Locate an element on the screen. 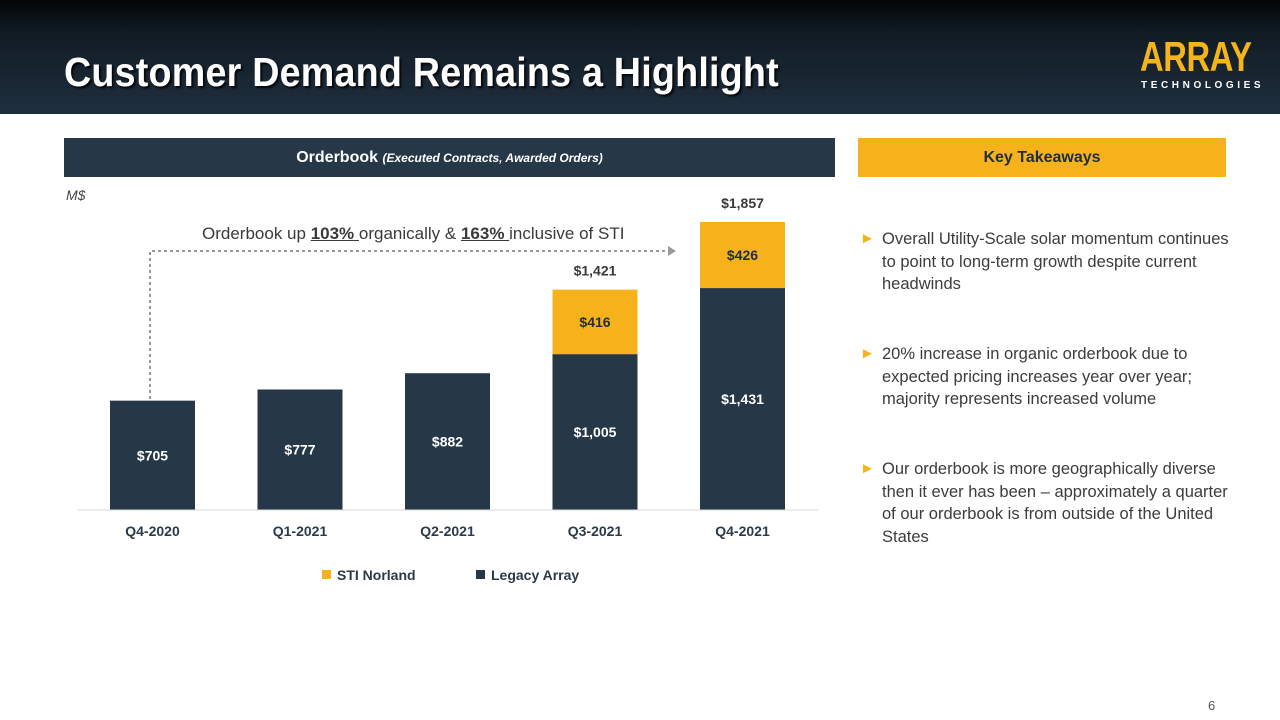 Image resolution: width=1280 pixels, height=720 pixels. annotation-text-1: Orderbook up is located at coordinates (256, 233).